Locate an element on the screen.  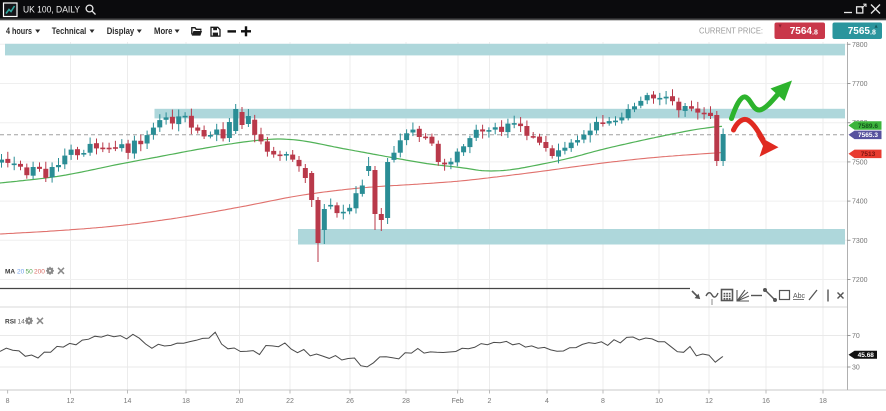
svg-text: 7300 is located at coordinates (860, 241).